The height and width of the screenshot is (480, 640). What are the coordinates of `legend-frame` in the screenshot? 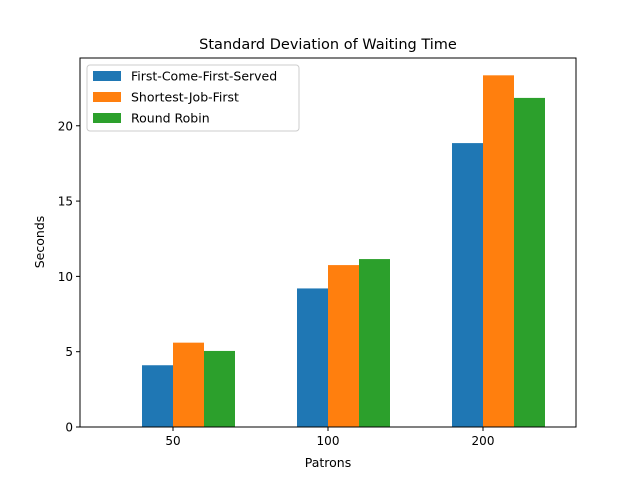 It's located at (193, 98).